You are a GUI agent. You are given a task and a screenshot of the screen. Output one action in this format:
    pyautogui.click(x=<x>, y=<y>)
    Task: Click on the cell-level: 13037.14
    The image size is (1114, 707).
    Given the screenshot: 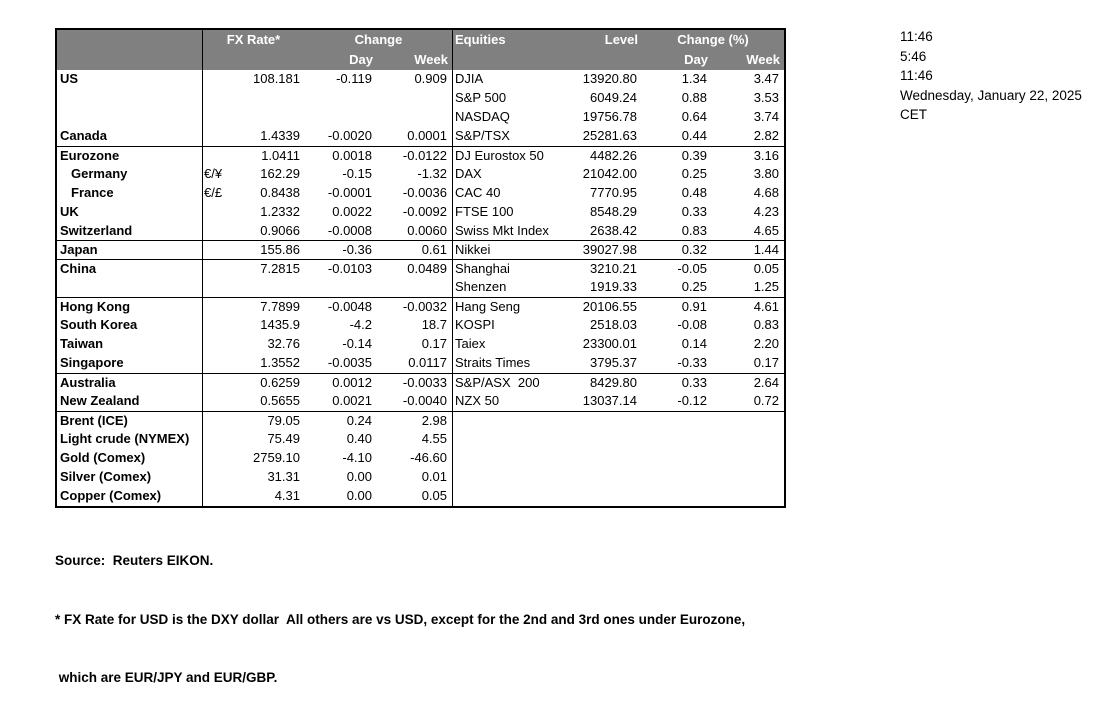 What is the action you would take?
    pyautogui.click(x=609, y=400)
    